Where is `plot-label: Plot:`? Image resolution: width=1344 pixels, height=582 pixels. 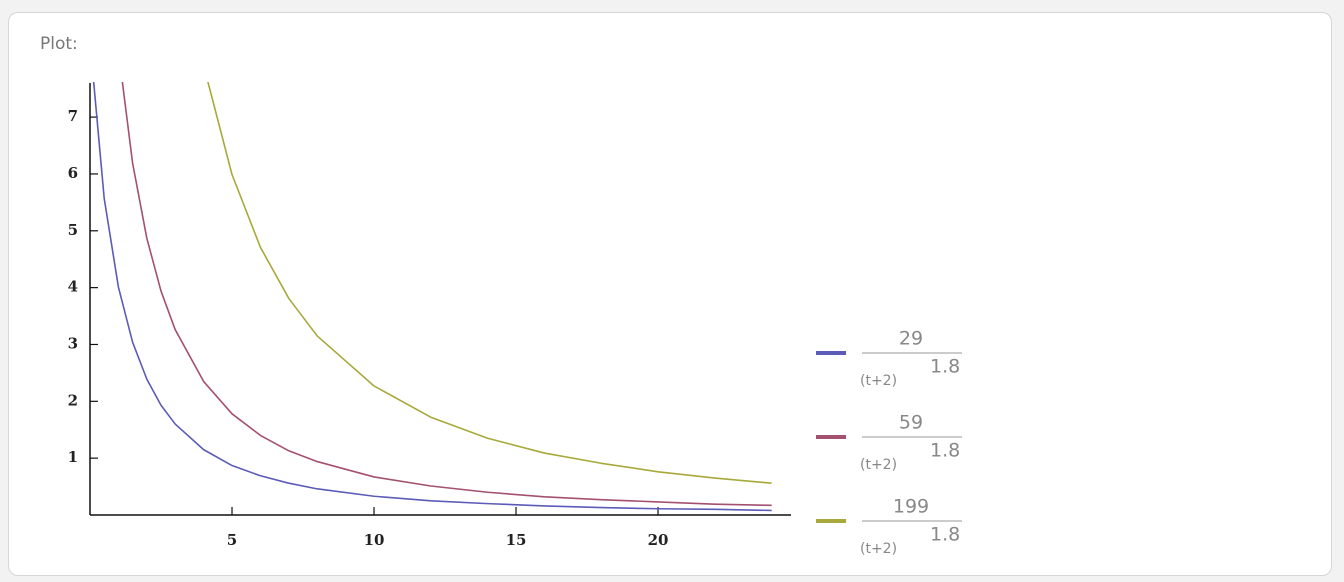
plot-label: Plot: is located at coordinates (59, 44).